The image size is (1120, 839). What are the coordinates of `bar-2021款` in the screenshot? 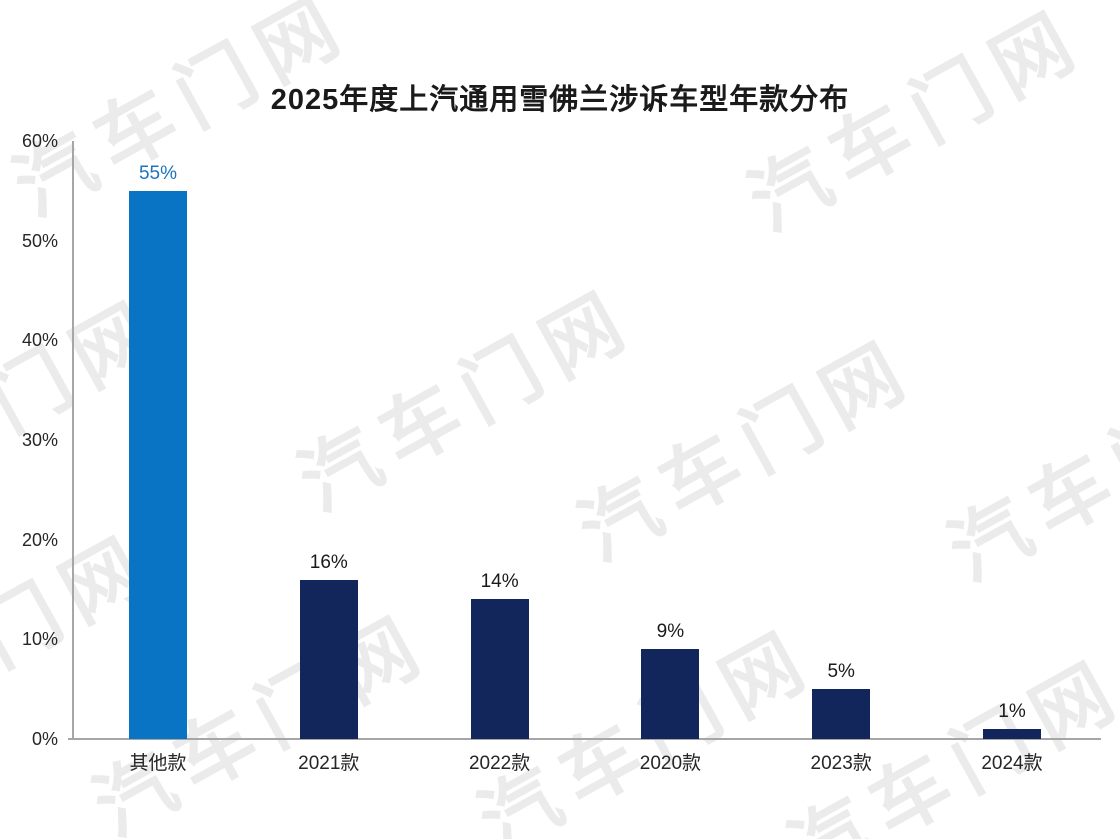 It's located at (328, 659).